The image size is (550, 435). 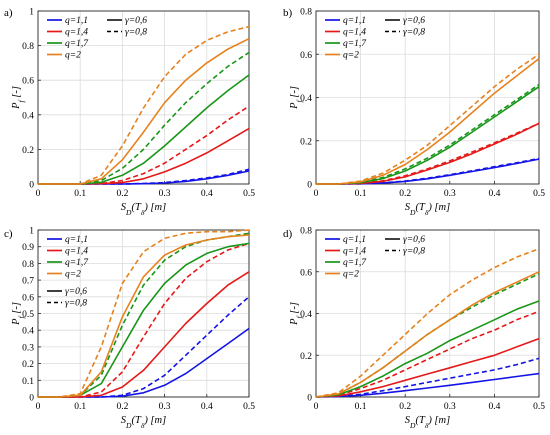 I want to click on y-tick-label: 0.1, so click(x=28, y=382).